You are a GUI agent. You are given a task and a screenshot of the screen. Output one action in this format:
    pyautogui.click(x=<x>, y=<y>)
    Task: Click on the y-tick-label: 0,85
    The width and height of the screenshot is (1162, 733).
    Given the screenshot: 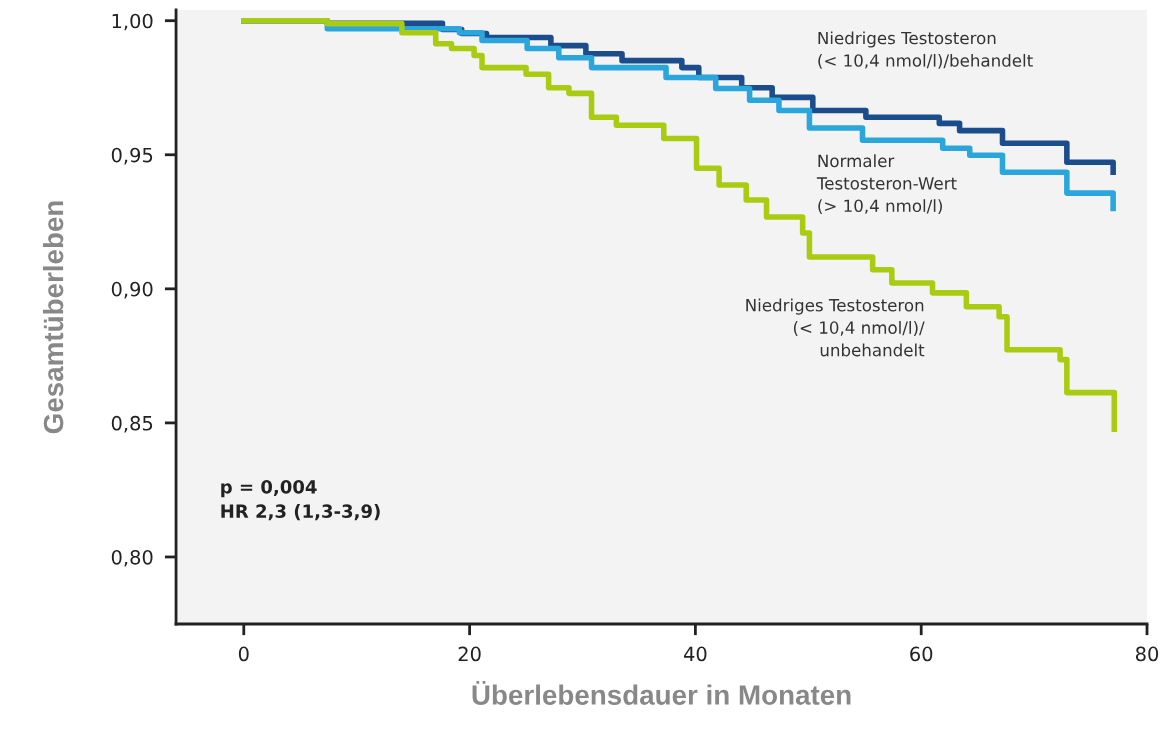 What is the action you would take?
    pyautogui.click(x=132, y=424)
    